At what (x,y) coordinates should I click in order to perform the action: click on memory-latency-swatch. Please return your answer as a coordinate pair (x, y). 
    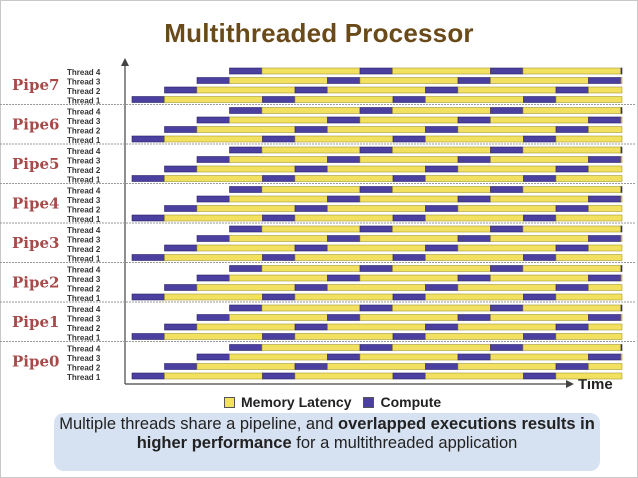
    Looking at the image, I should click on (229, 402).